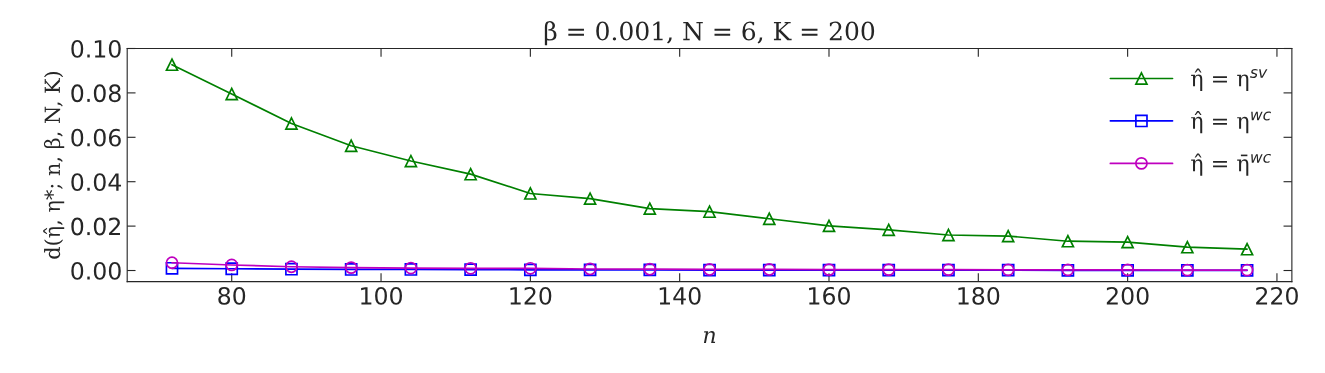 This screenshot has height=373, width=1325. Describe the element at coordinates (381, 295) in the screenshot. I see `x-tick-label: 100` at that location.